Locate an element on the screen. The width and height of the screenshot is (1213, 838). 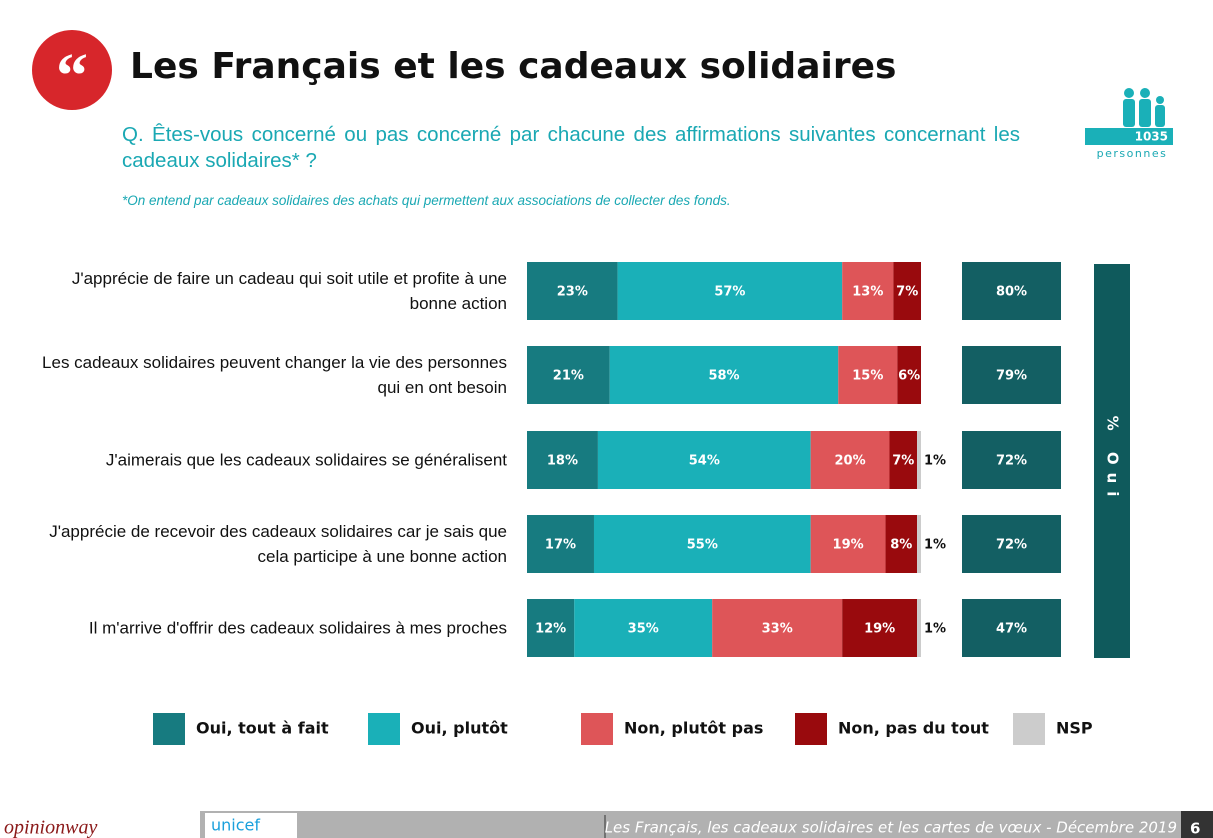
badge-box is located at coordinates (1129, 136).